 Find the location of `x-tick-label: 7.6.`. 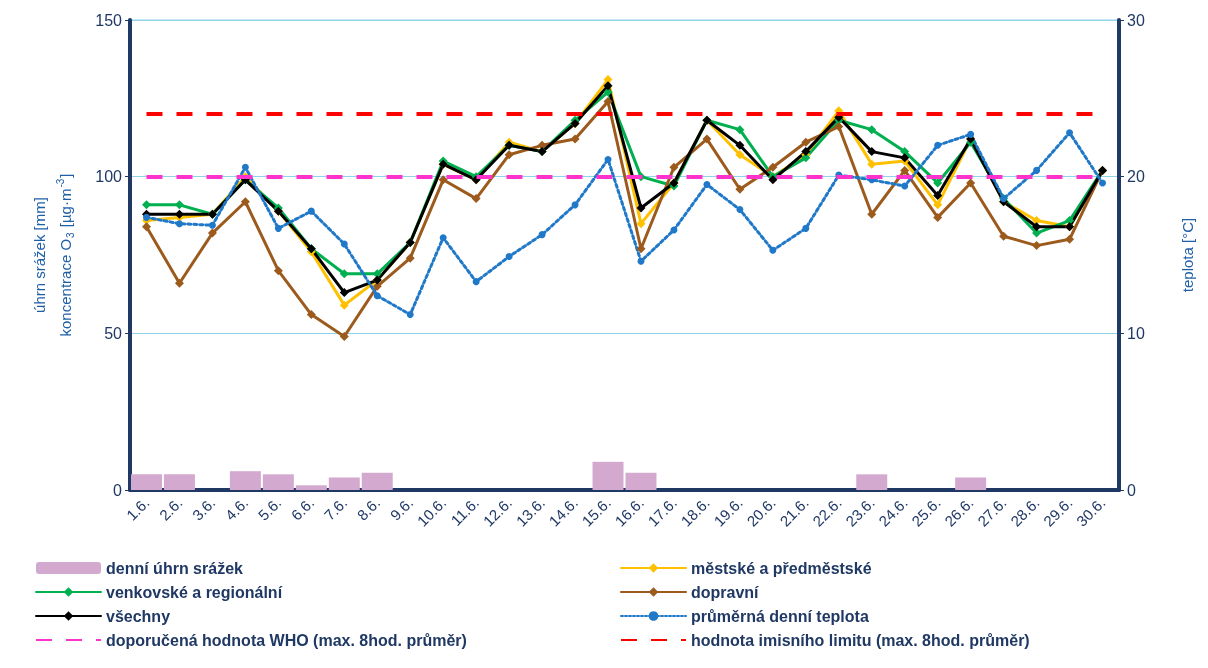

x-tick-label: 7.6. is located at coordinates (335, 508).